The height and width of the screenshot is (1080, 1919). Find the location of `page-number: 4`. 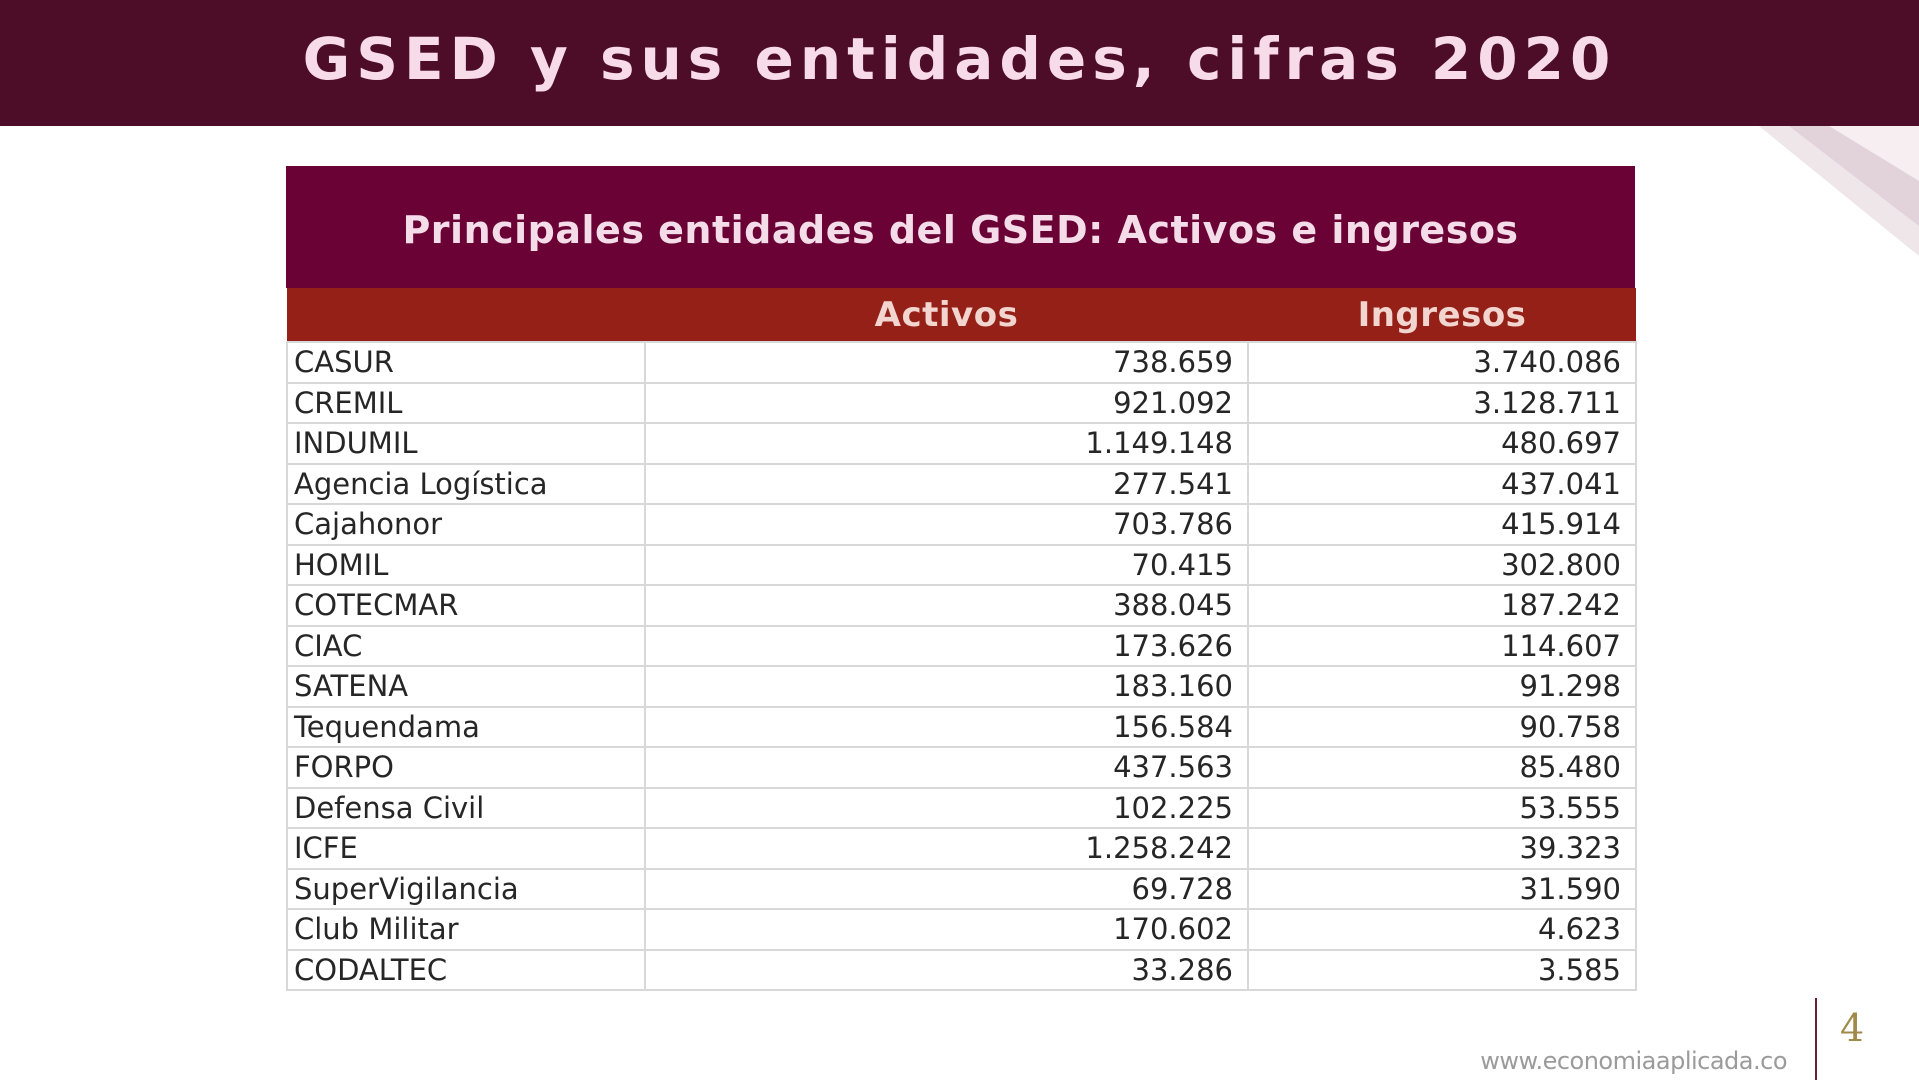

page-number: 4 is located at coordinates (1852, 1028).